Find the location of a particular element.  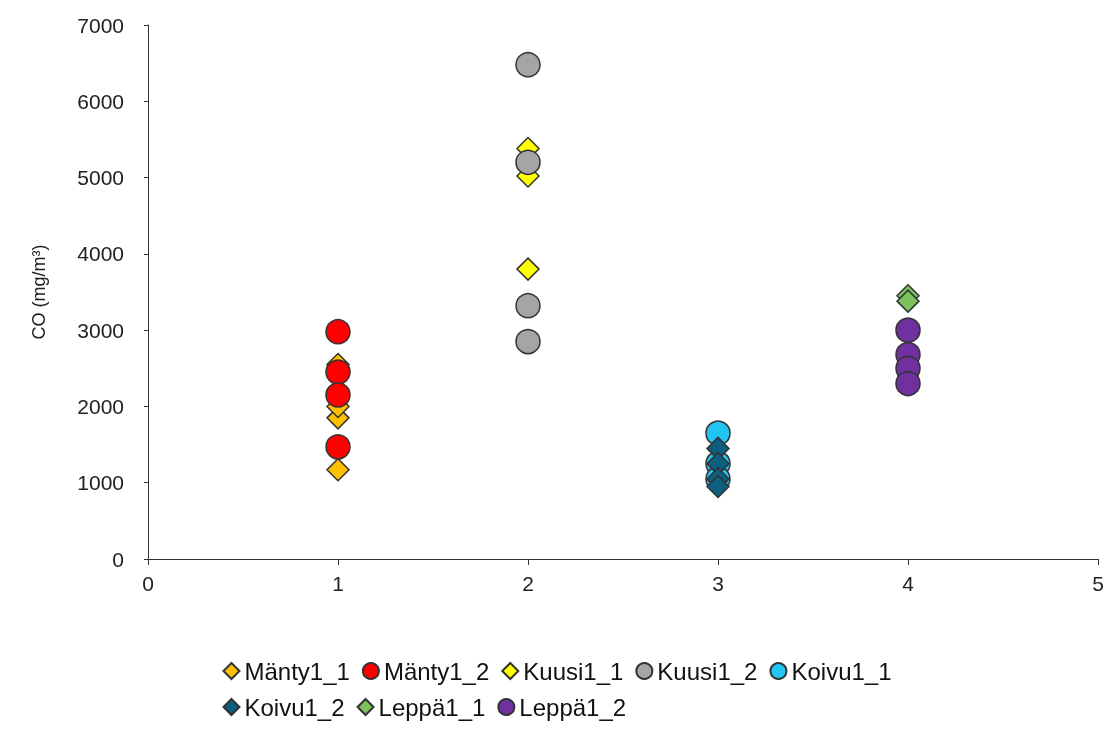

legend-label: Kuusi1_2 is located at coordinates (707, 671).